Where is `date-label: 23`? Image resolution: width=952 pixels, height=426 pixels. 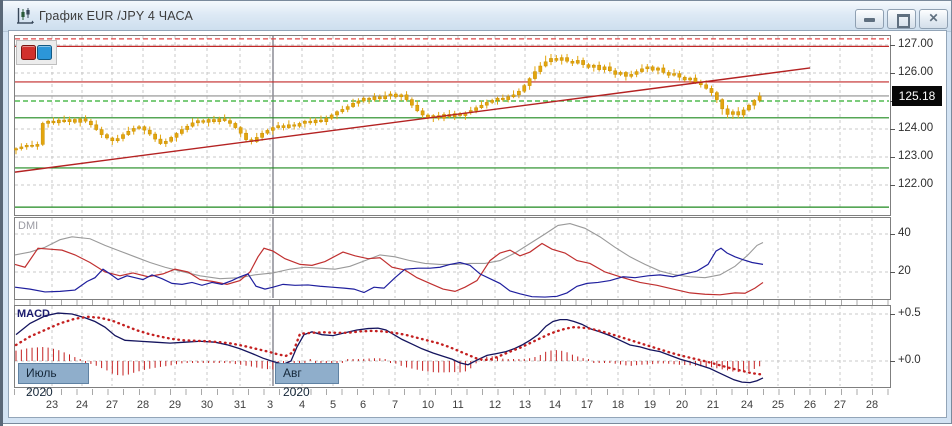
date-label: 23 is located at coordinates (52, 405).